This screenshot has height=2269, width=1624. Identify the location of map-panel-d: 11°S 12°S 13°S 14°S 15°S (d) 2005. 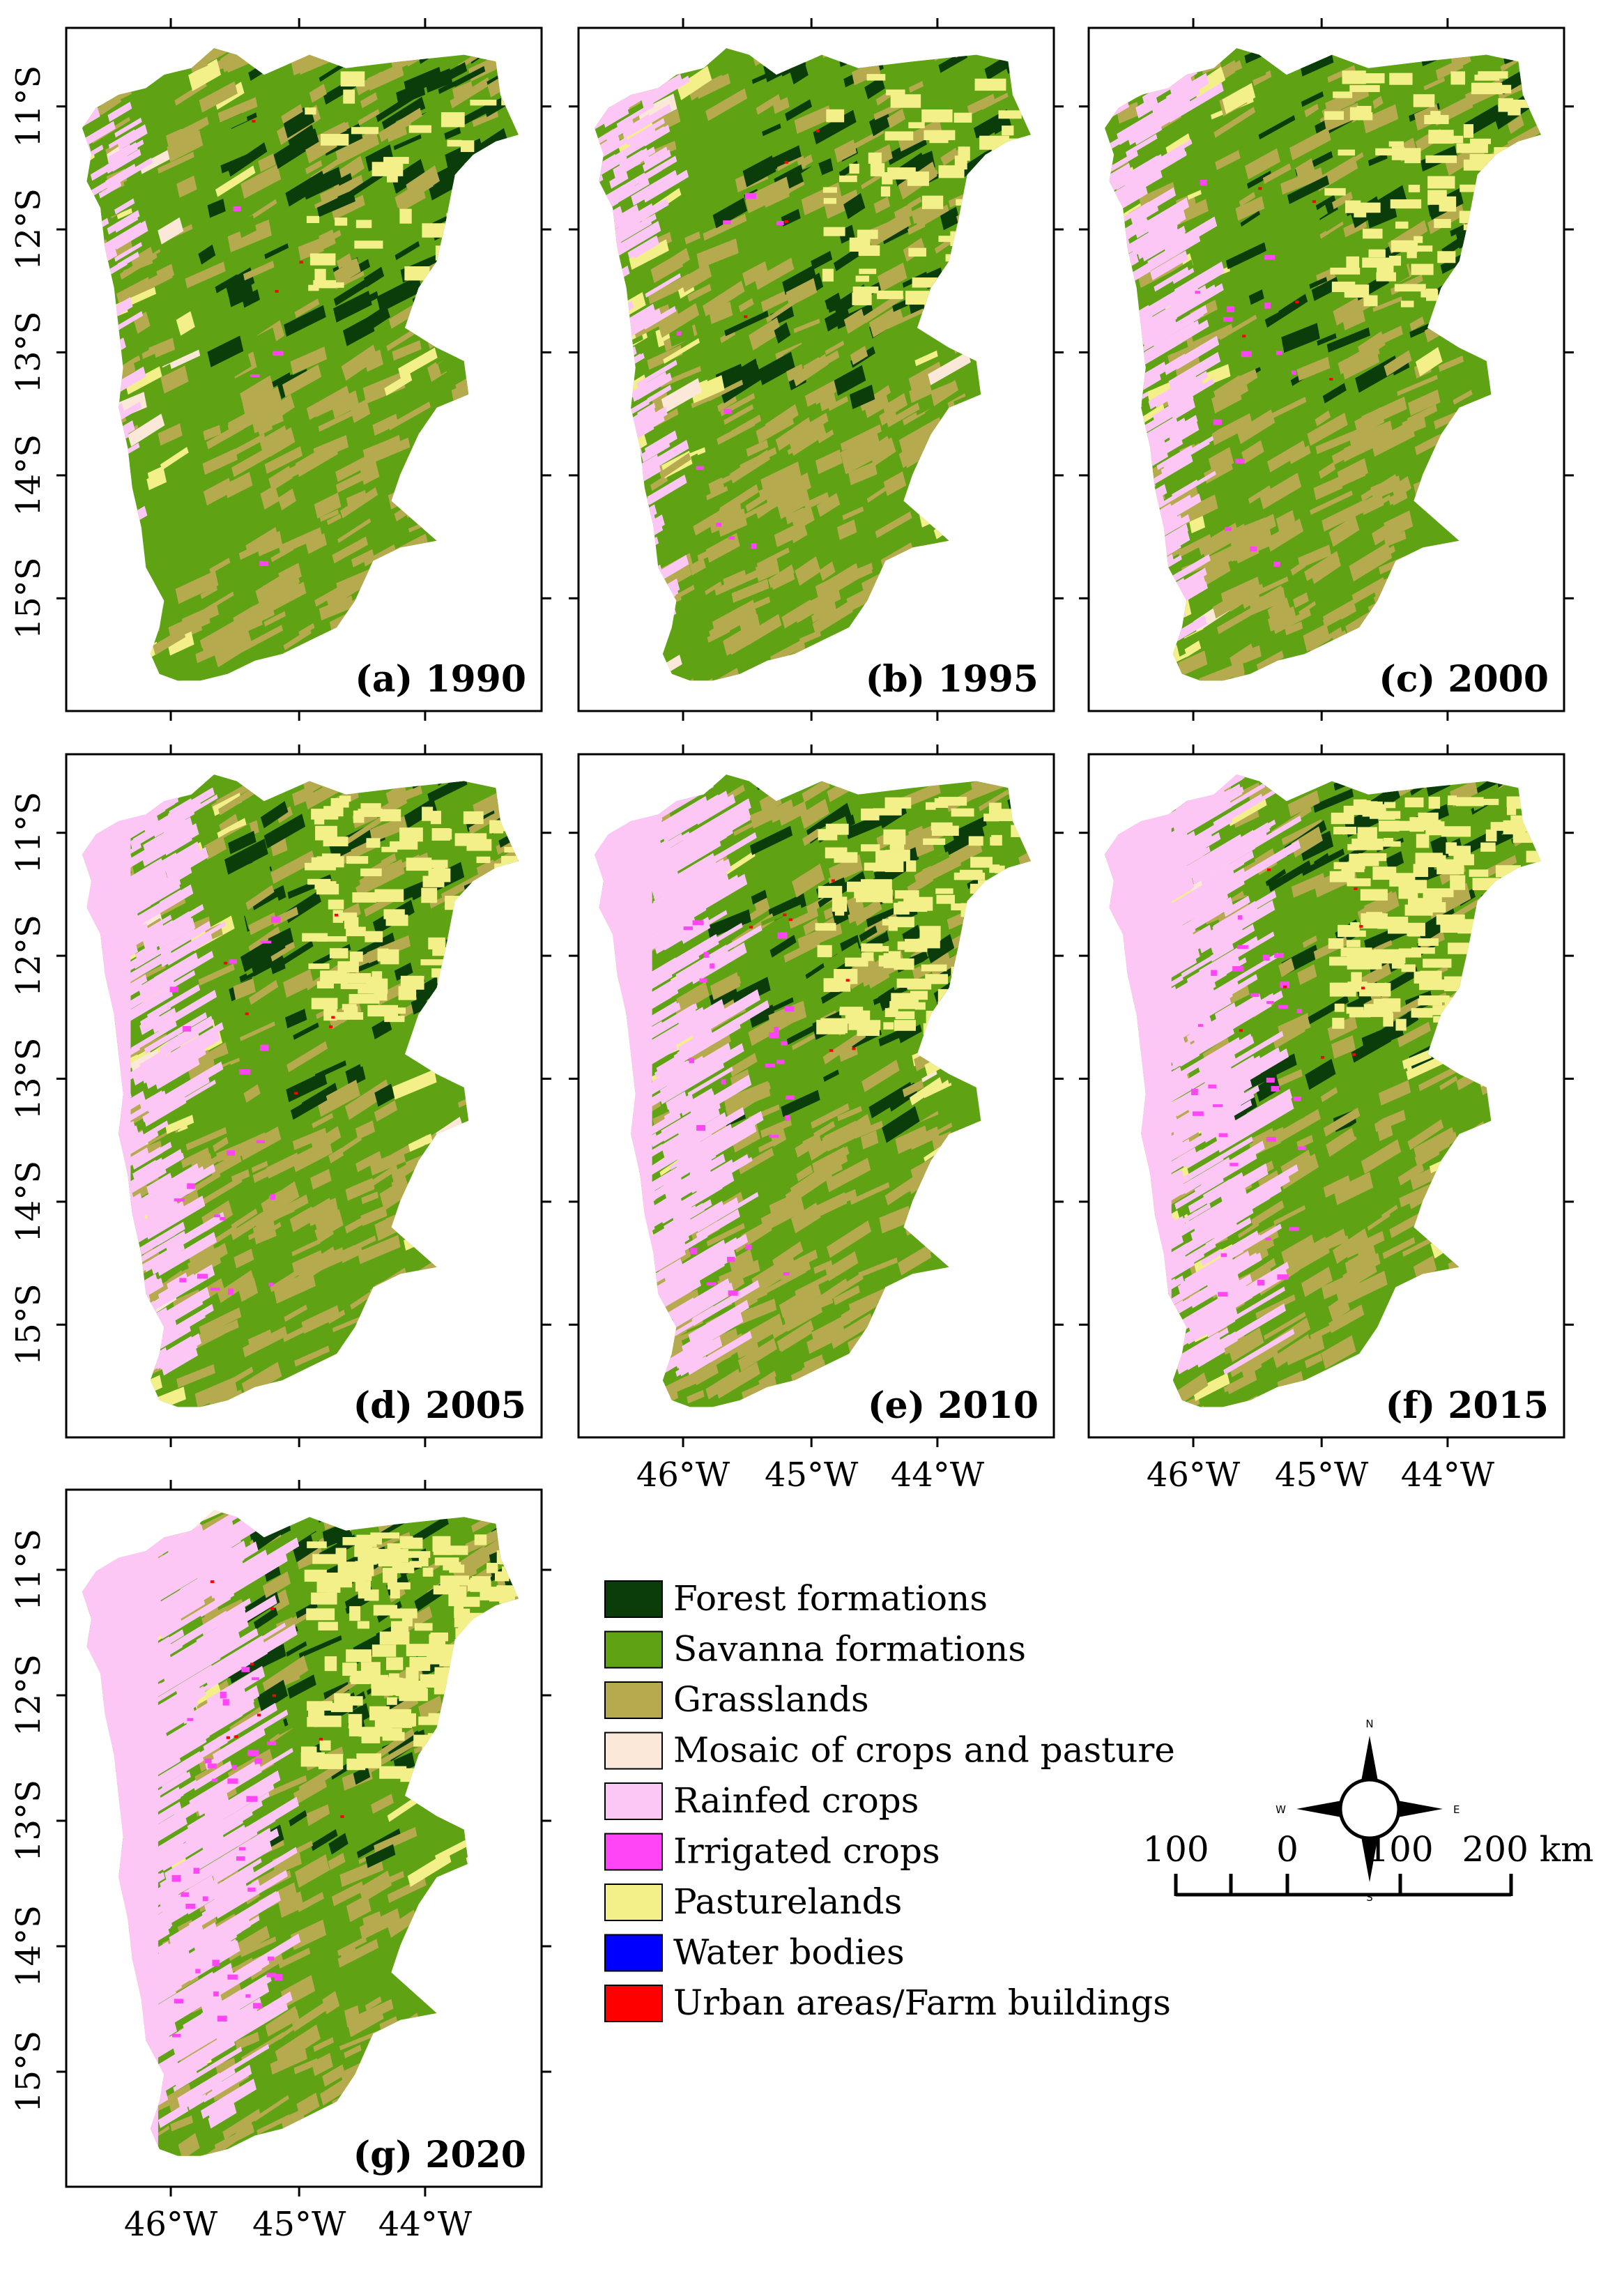
(280, 1095).